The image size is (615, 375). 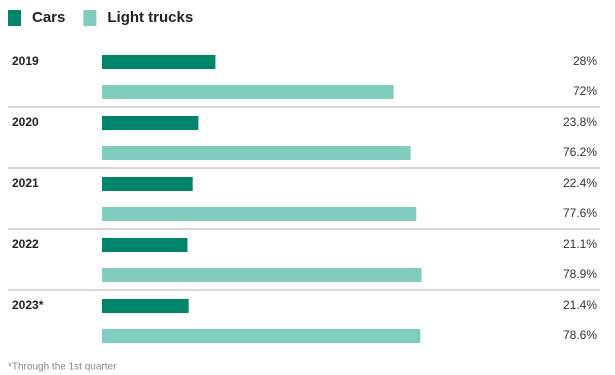 What do you see at coordinates (580, 335) in the screenshot?
I see `value-label: 78.6%` at bounding box center [580, 335].